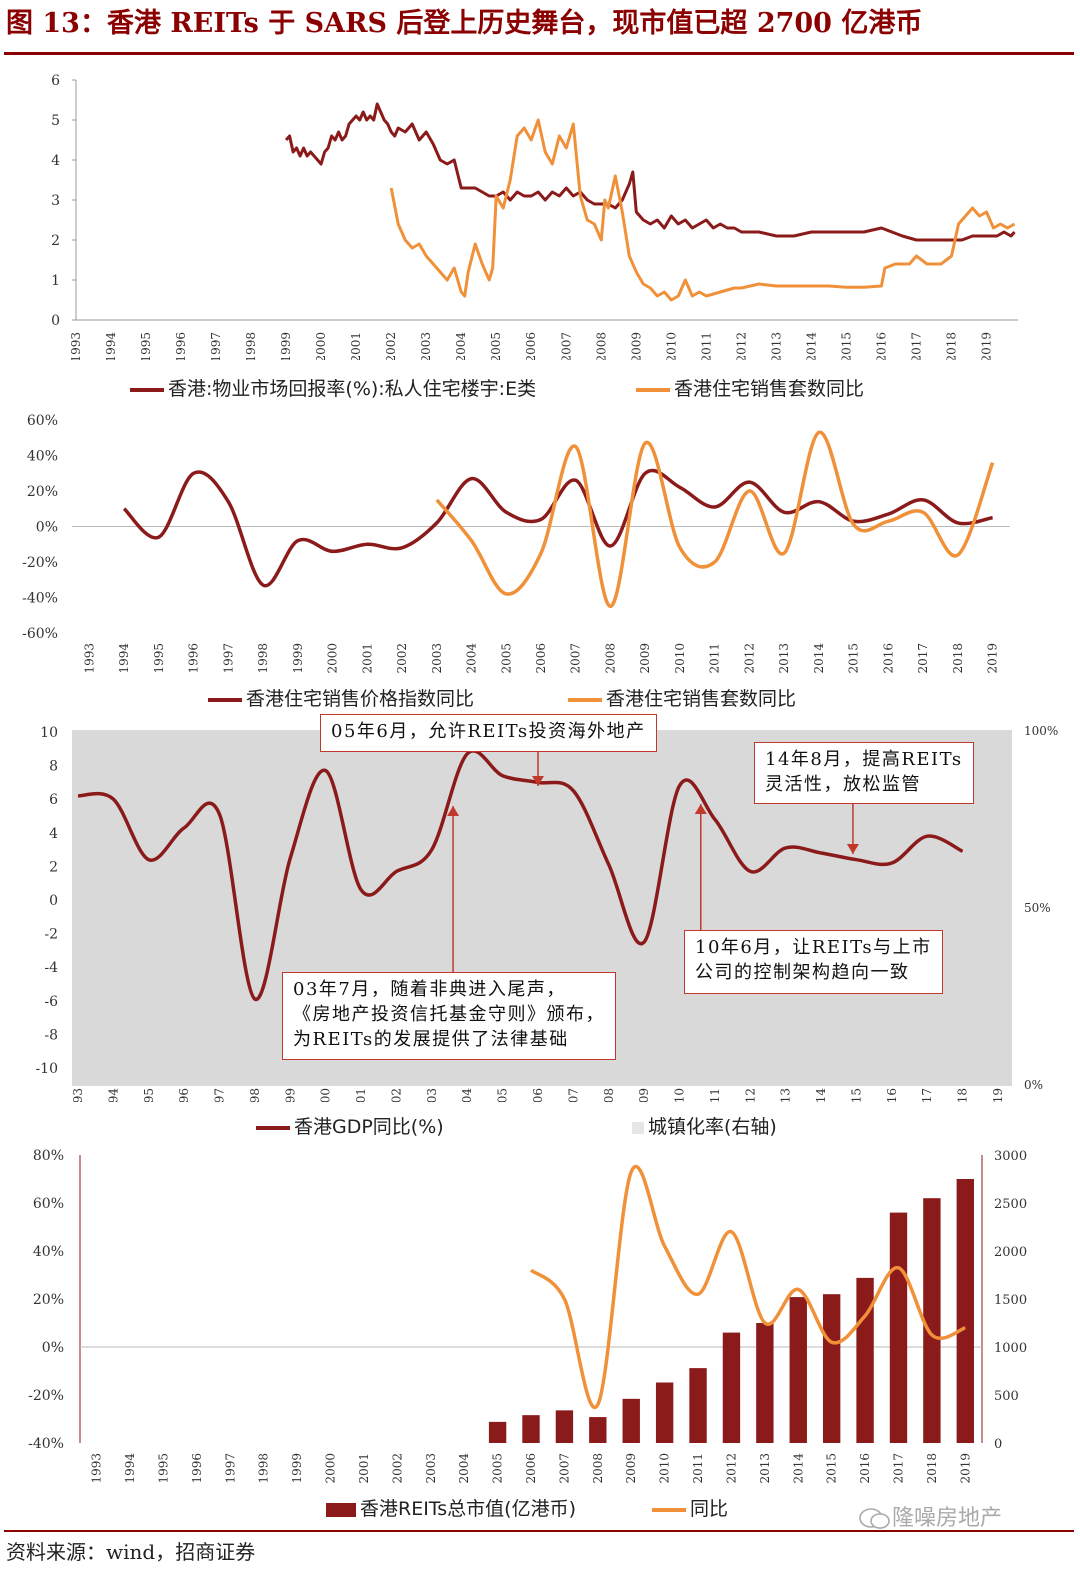  What do you see at coordinates (498, 1468) in the screenshot?
I see `c4-xtick-2005: 2005` at bounding box center [498, 1468].